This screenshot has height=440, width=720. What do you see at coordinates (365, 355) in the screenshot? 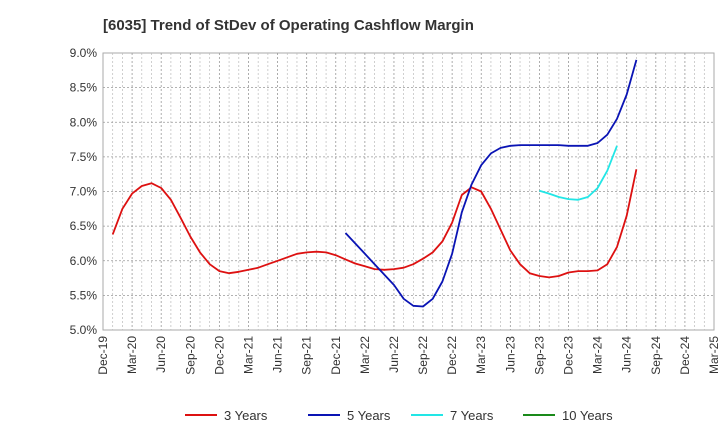
I see `x-tick-label: Mar-22` at bounding box center [365, 355].